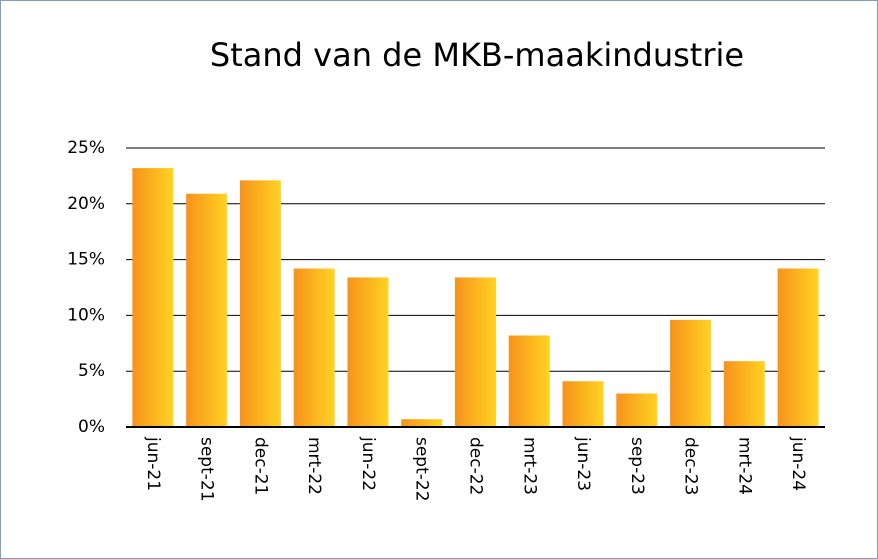 This screenshot has height=559, width=878. I want to click on y-tick-label: 25%, so click(86, 148).